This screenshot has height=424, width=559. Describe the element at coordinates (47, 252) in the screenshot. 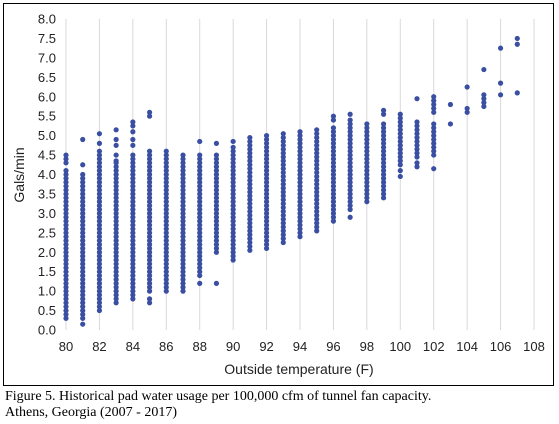

I see `y-tick-label: 2.0` at that location.